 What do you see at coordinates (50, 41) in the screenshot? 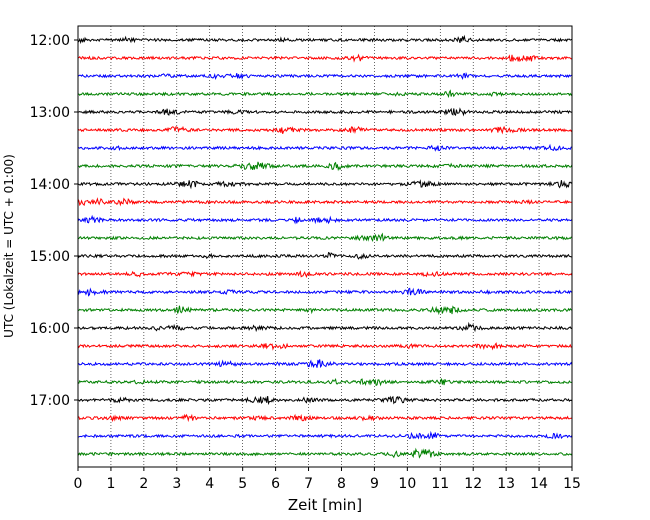
I see `y-tick-label: 12:00` at bounding box center [50, 41].